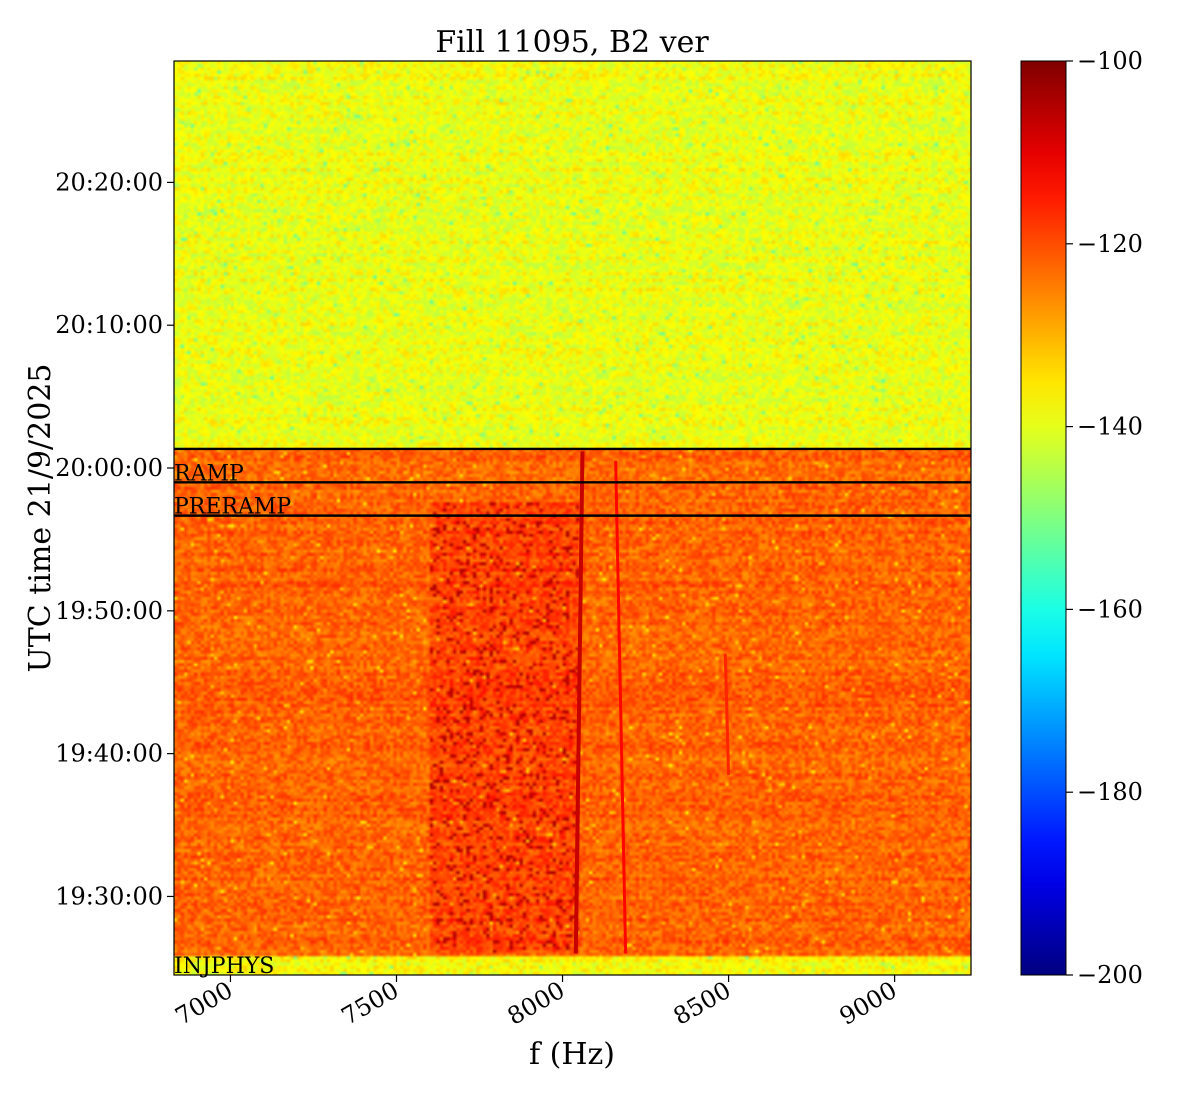 This screenshot has height=1104, width=1200. What do you see at coordinates (1110, 792) in the screenshot?
I see `colorbar-tick-label-4: −180` at bounding box center [1110, 792].